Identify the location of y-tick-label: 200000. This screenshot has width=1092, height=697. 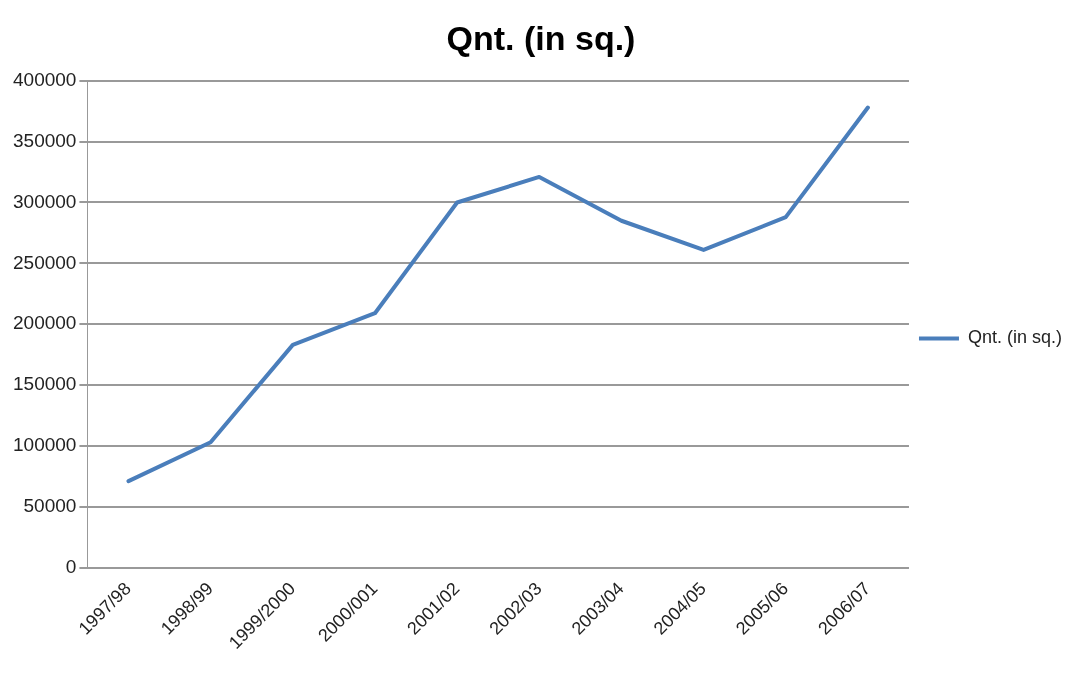
(45, 323).